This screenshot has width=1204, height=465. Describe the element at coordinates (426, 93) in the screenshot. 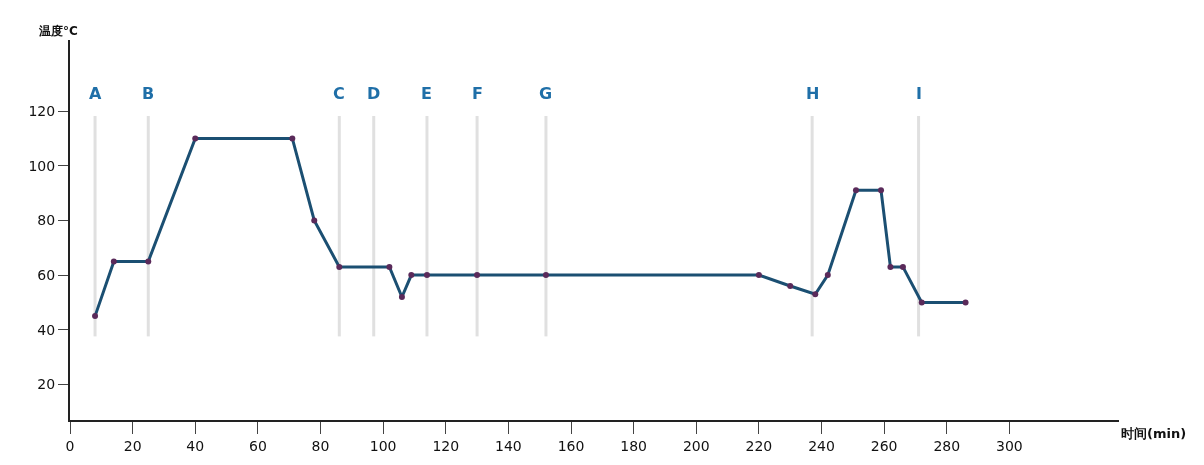

I see `ref-line-label: E` at that location.